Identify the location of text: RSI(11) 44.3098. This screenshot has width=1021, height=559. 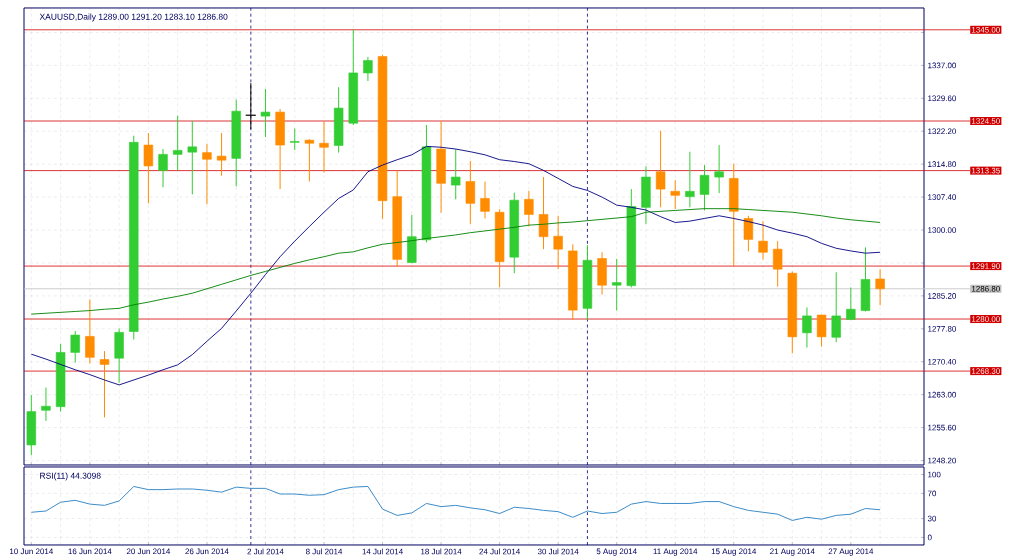
(70, 476).